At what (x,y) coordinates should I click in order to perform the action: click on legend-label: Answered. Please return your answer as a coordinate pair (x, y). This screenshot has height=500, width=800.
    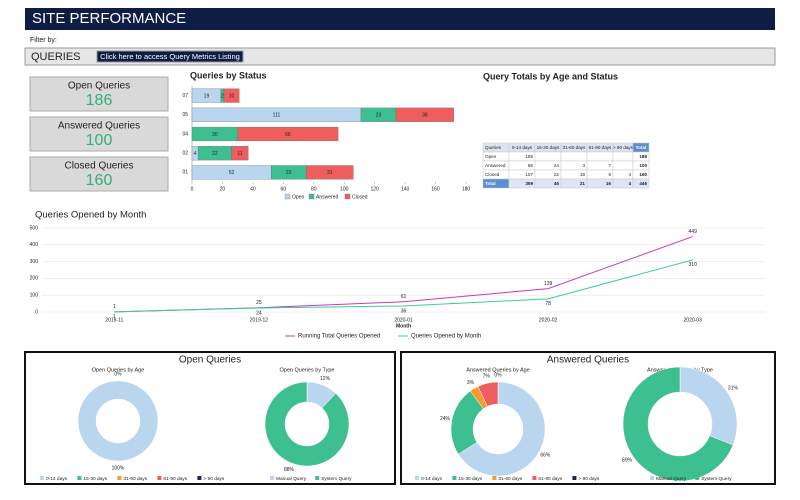
    Looking at the image, I should click on (327, 197).